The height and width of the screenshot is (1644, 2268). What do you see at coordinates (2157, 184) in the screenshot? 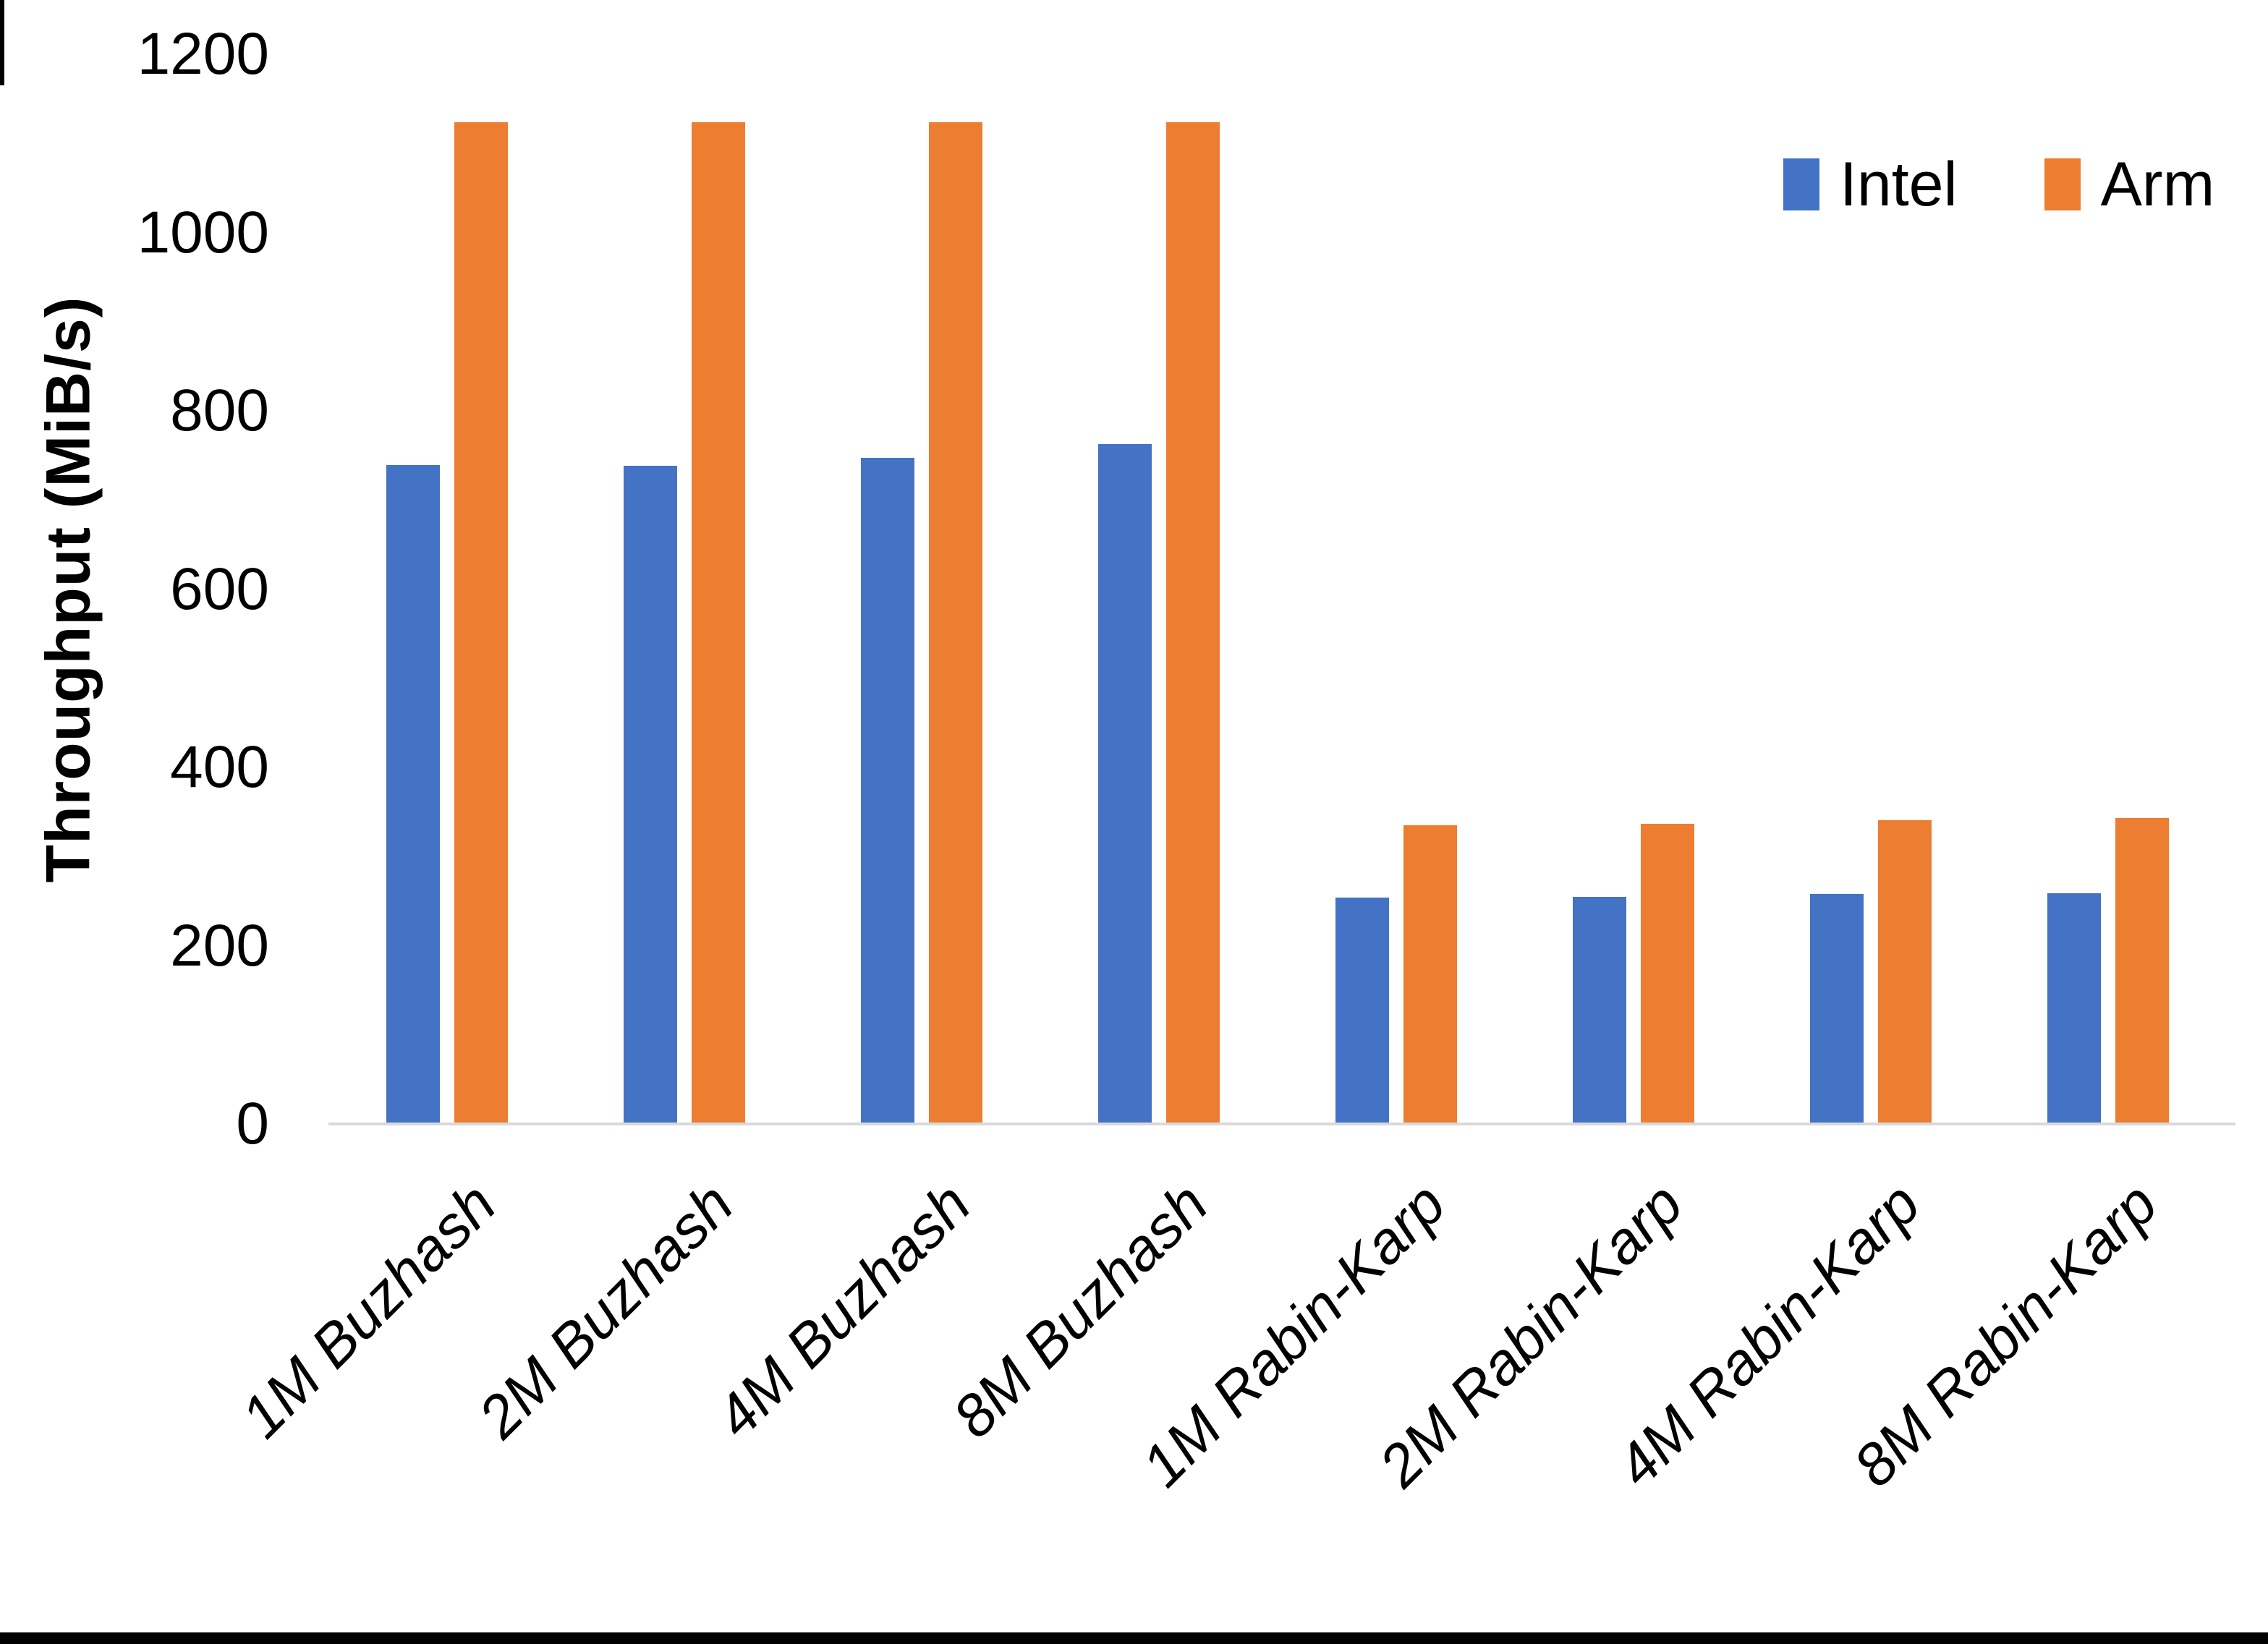
I see `legend-label-arm: Arm` at bounding box center [2157, 184].